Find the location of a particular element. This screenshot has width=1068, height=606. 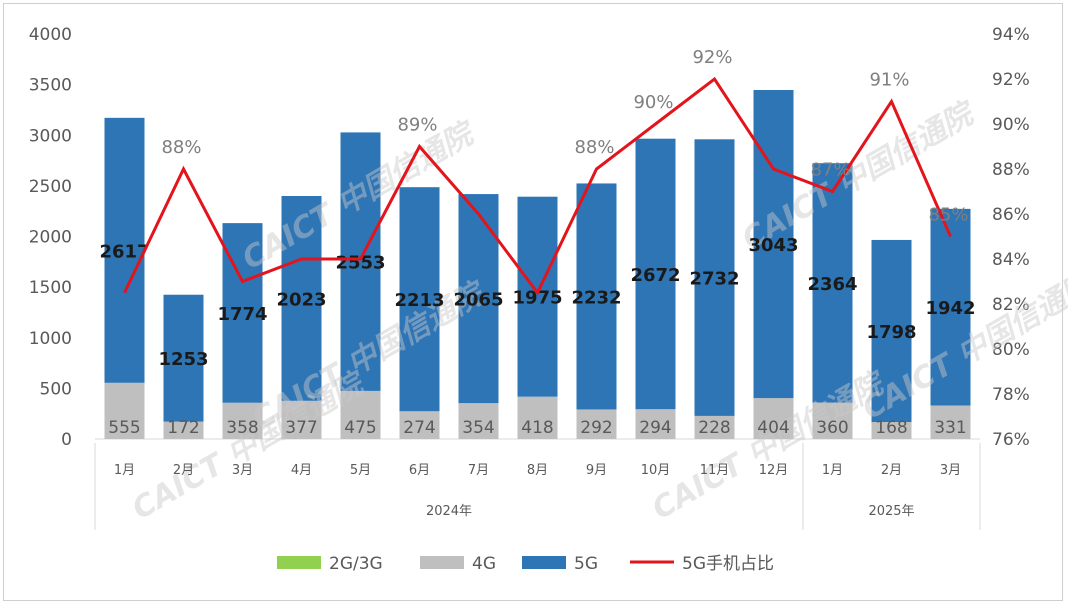

data-label-4g: 360 is located at coordinates (832, 428).